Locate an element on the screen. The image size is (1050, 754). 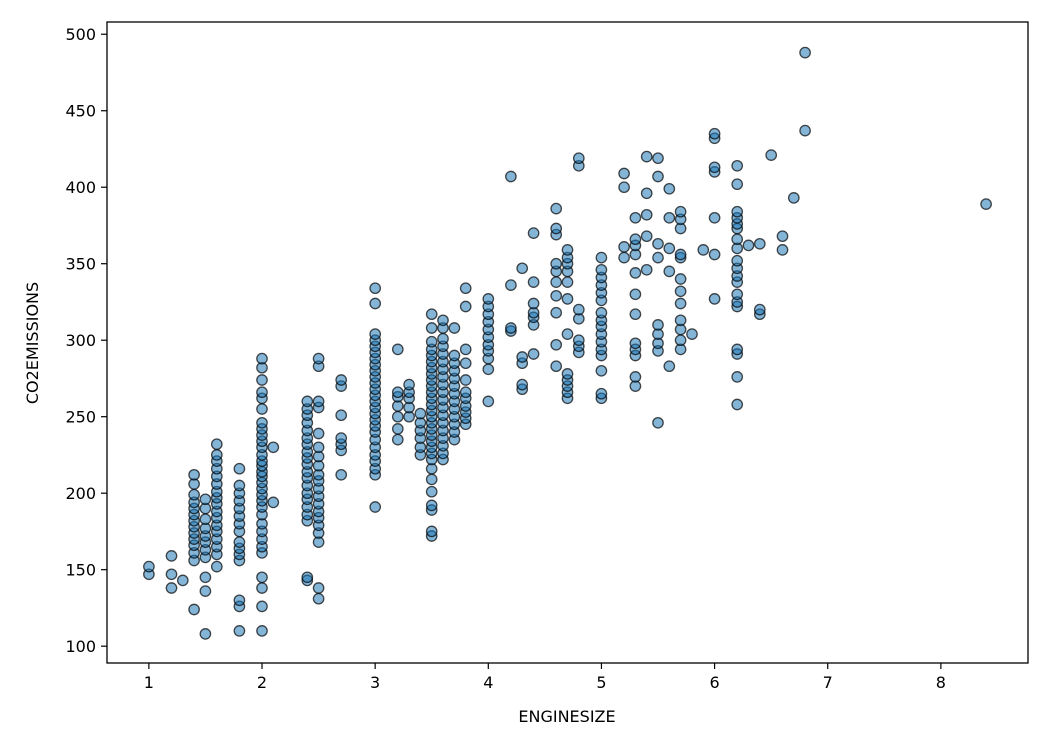
y-tick-label: 100 is located at coordinates (80, 646).